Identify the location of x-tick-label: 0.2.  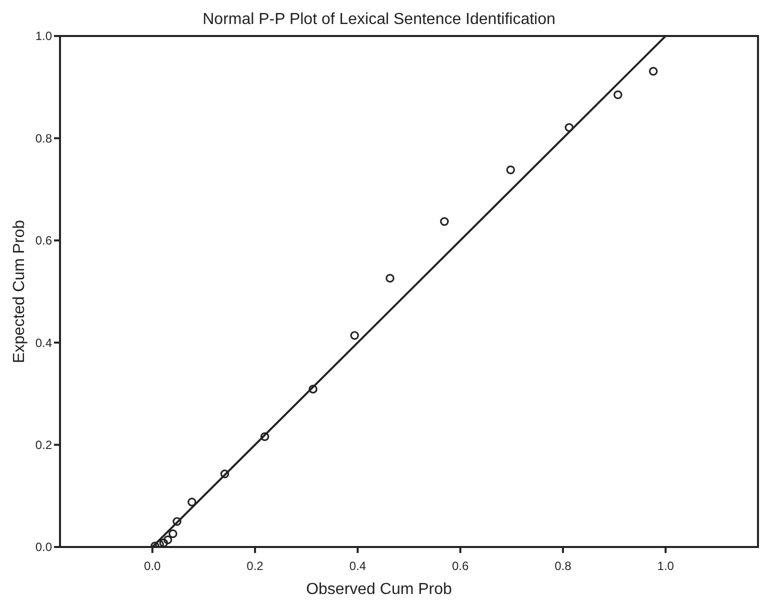
(255, 566).